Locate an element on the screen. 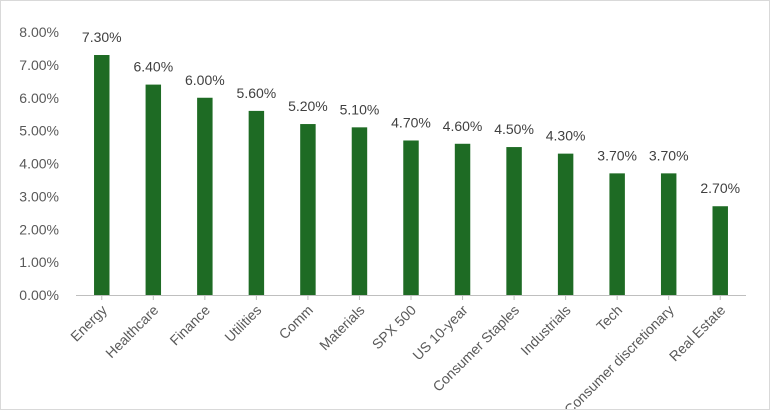 Image resolution: width=770 pixels, height=410 pixels. data-label: 4.60% is located at coordinates (463, 126).